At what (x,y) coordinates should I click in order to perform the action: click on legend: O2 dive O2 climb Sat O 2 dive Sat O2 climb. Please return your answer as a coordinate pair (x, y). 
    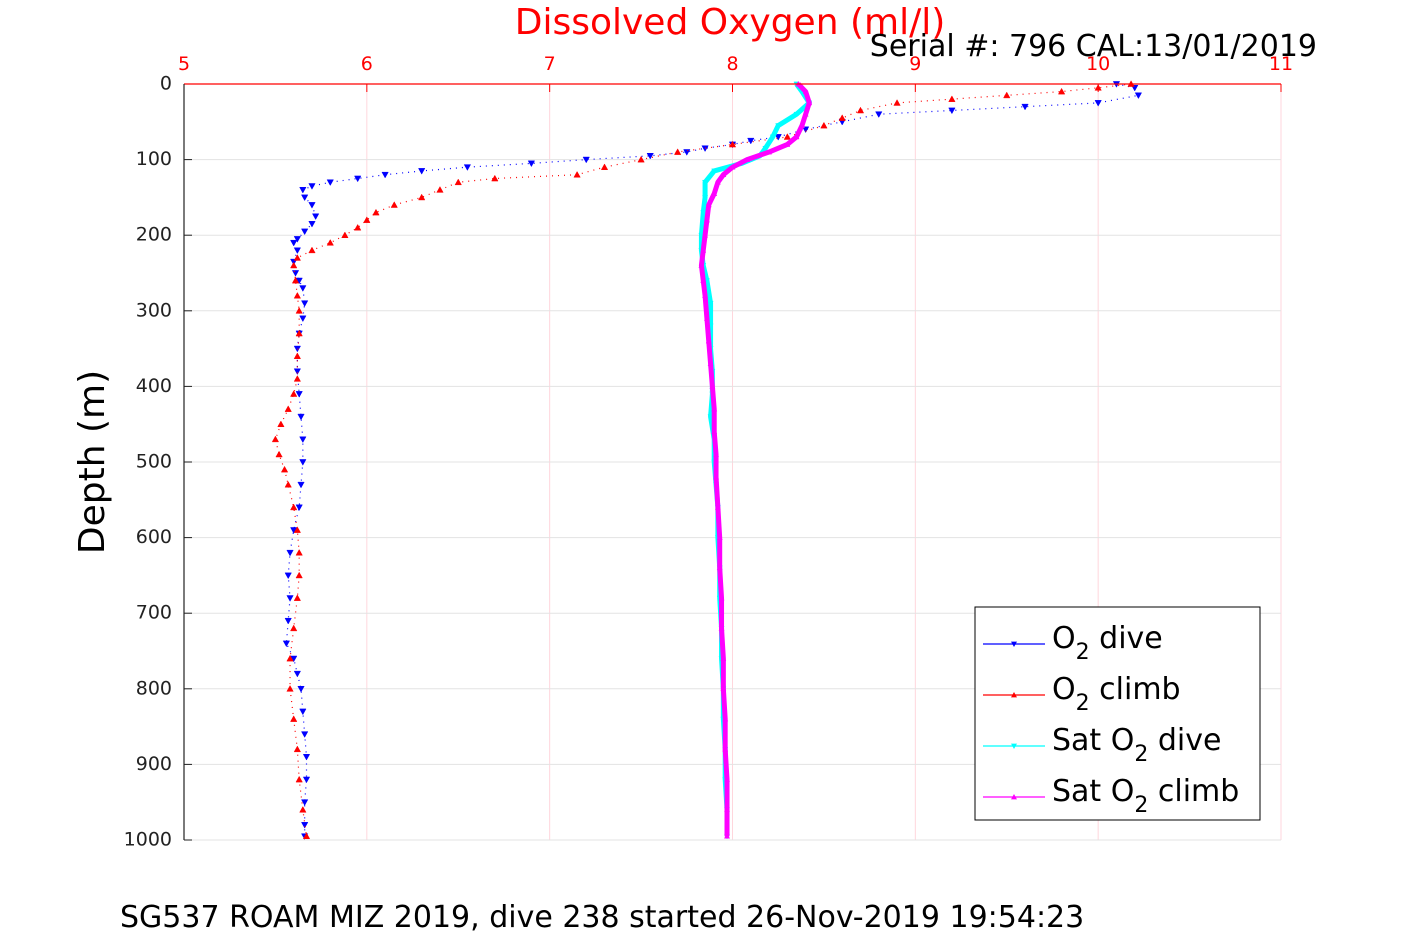
    Looking at the image, I should click on (1117, 713).